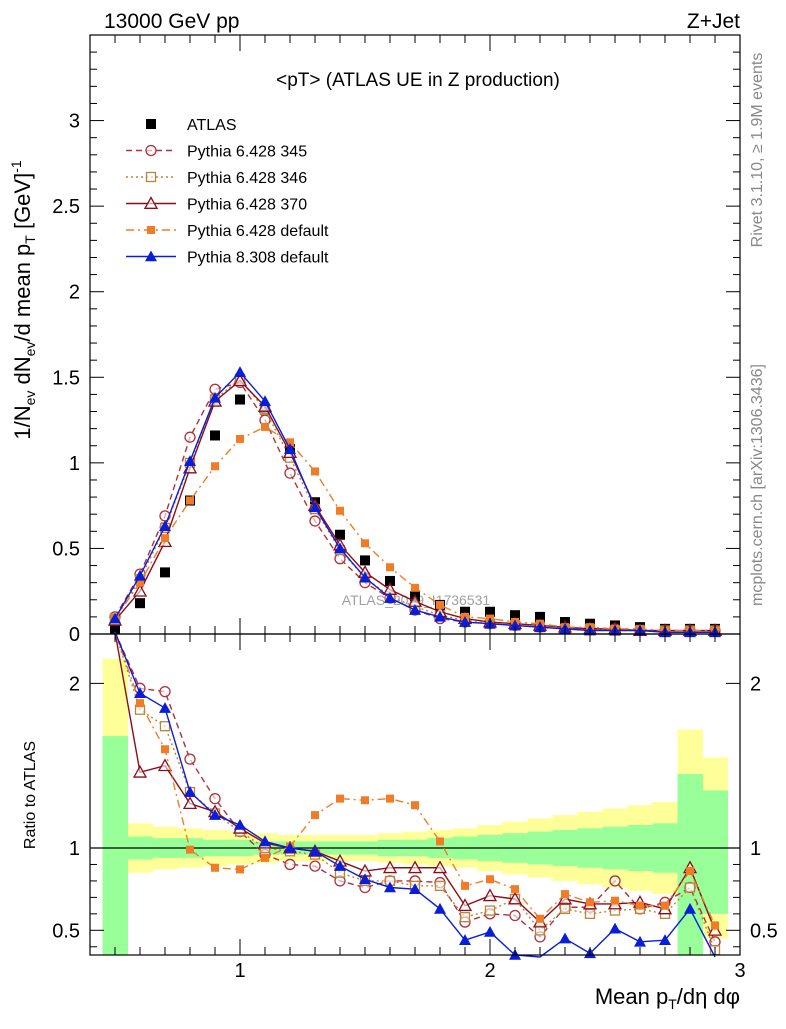  Describe the element at coordinates (258, 258) in the screenshot. I see `legend-label-p8def: Pythia 8.308 default` at that location.